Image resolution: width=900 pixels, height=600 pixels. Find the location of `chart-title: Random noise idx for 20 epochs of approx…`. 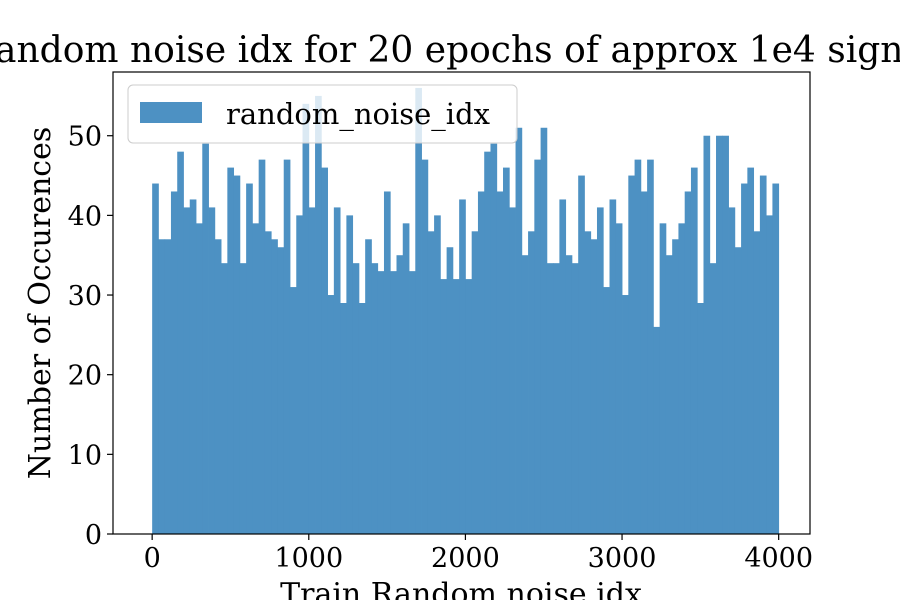

chart-title: Random noise idx for 20 epochs of approx… is located at coordinates (450, 50).